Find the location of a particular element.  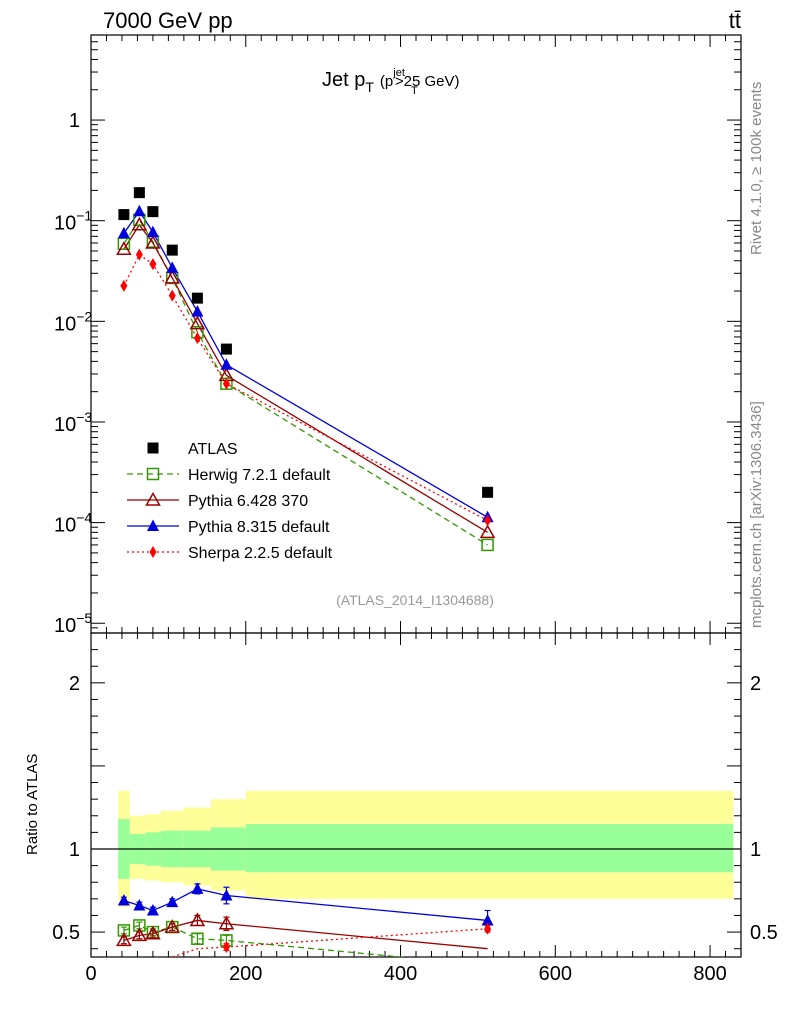

ratio-y-tick-label-right: 1 is located at coordinates (755, 850).